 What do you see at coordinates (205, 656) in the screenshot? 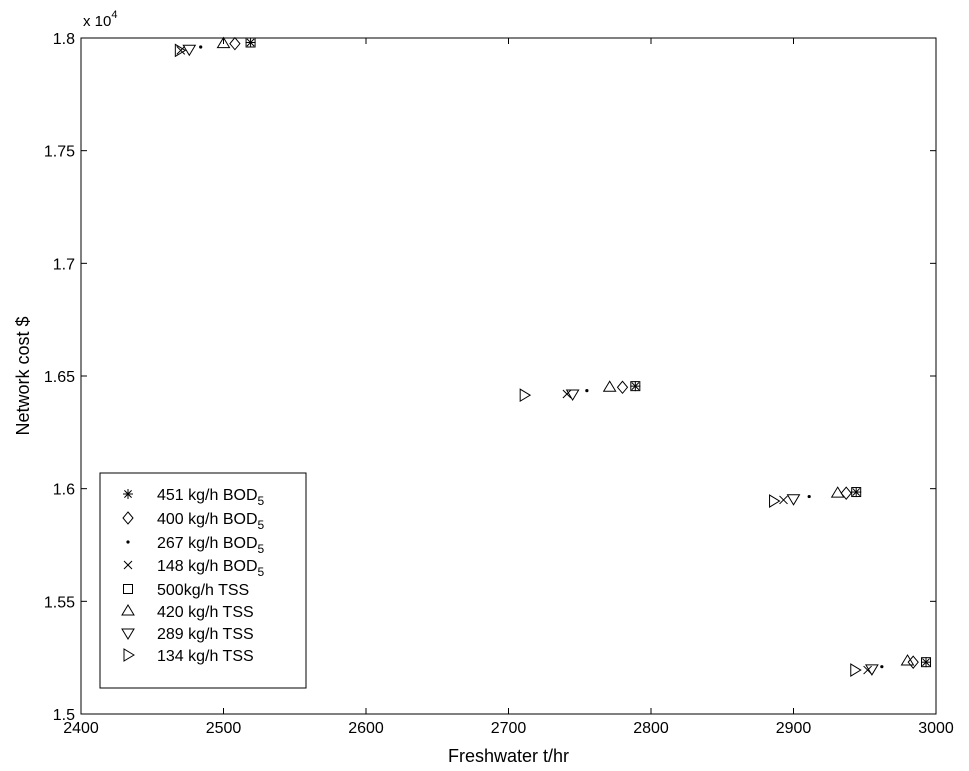
I see `legend-label: 134 kg/h TSS` at bounding box center [205, 656].